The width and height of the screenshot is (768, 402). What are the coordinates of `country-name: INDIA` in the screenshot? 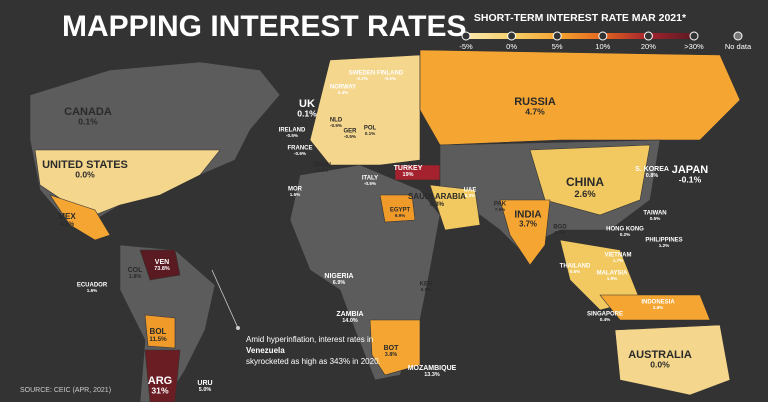 It's located at (527, 215).